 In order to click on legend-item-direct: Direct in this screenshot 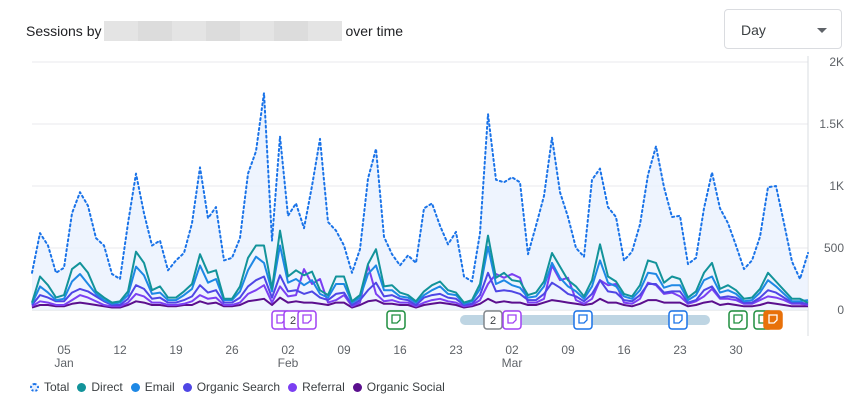, I will do `click(100, 387)`.